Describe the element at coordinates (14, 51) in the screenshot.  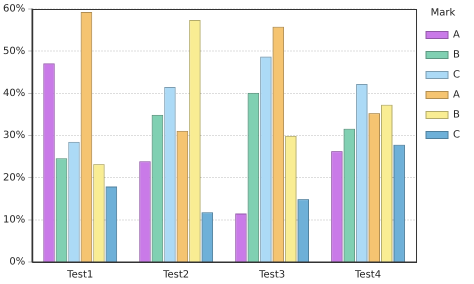
I see `y-tick-label: 50%` at that location.